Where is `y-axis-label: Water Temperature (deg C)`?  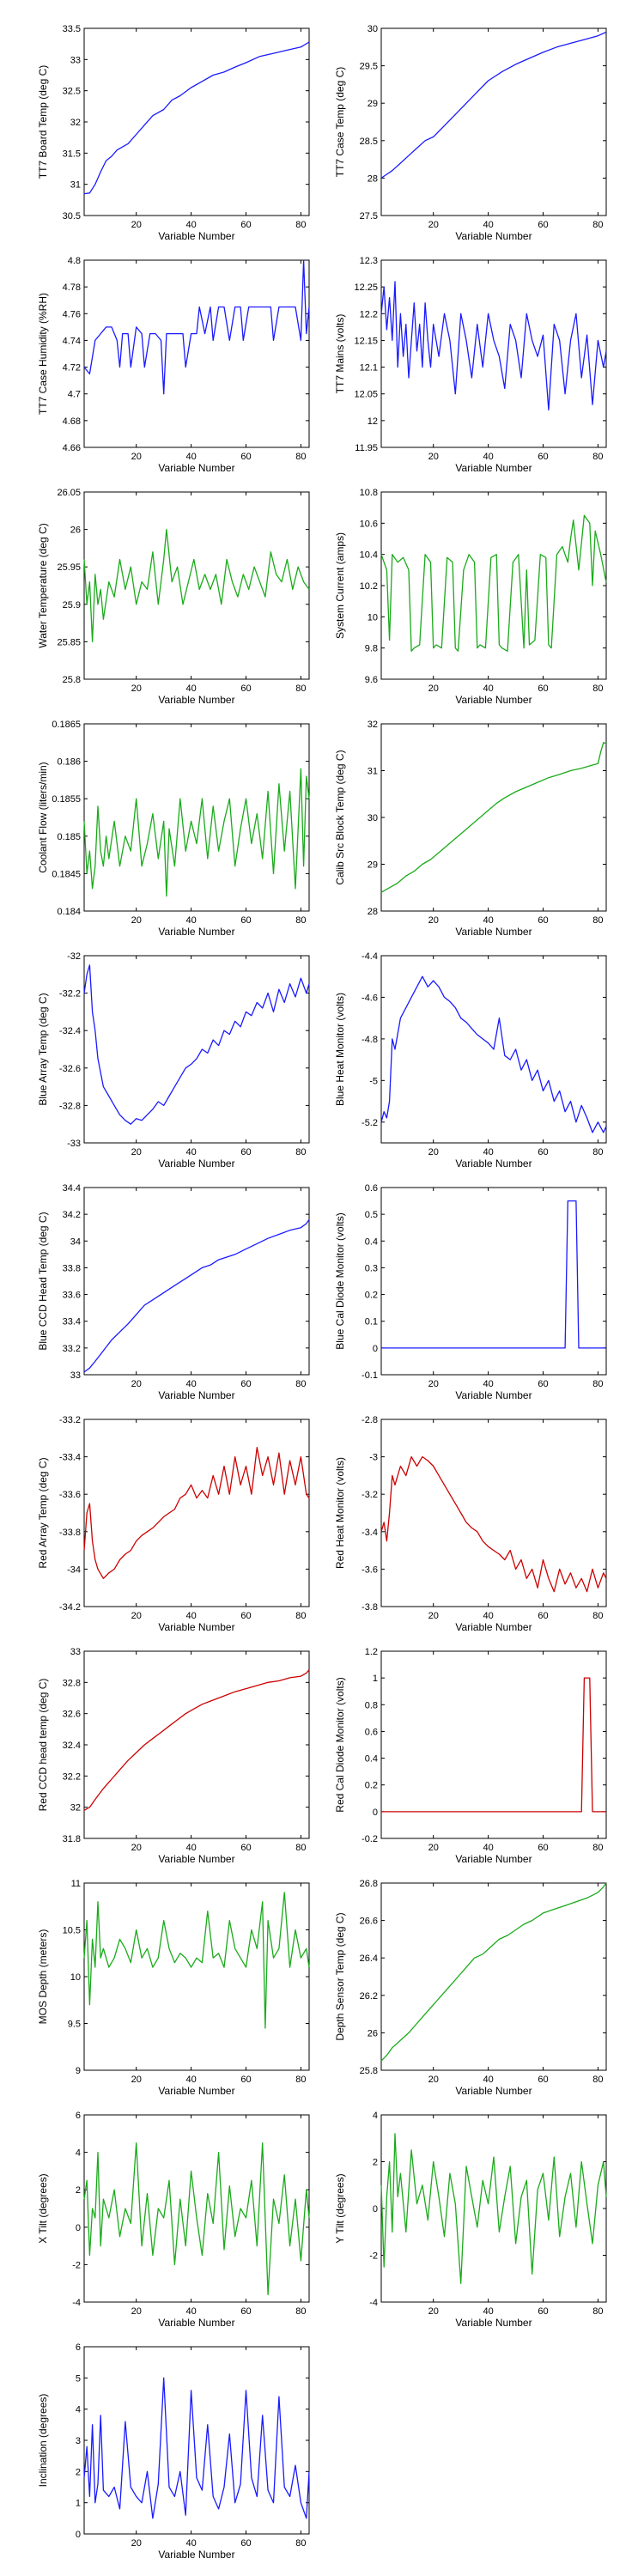
y-axis-label: Water Temperature (deg C) is located at coordinates (43, 585).